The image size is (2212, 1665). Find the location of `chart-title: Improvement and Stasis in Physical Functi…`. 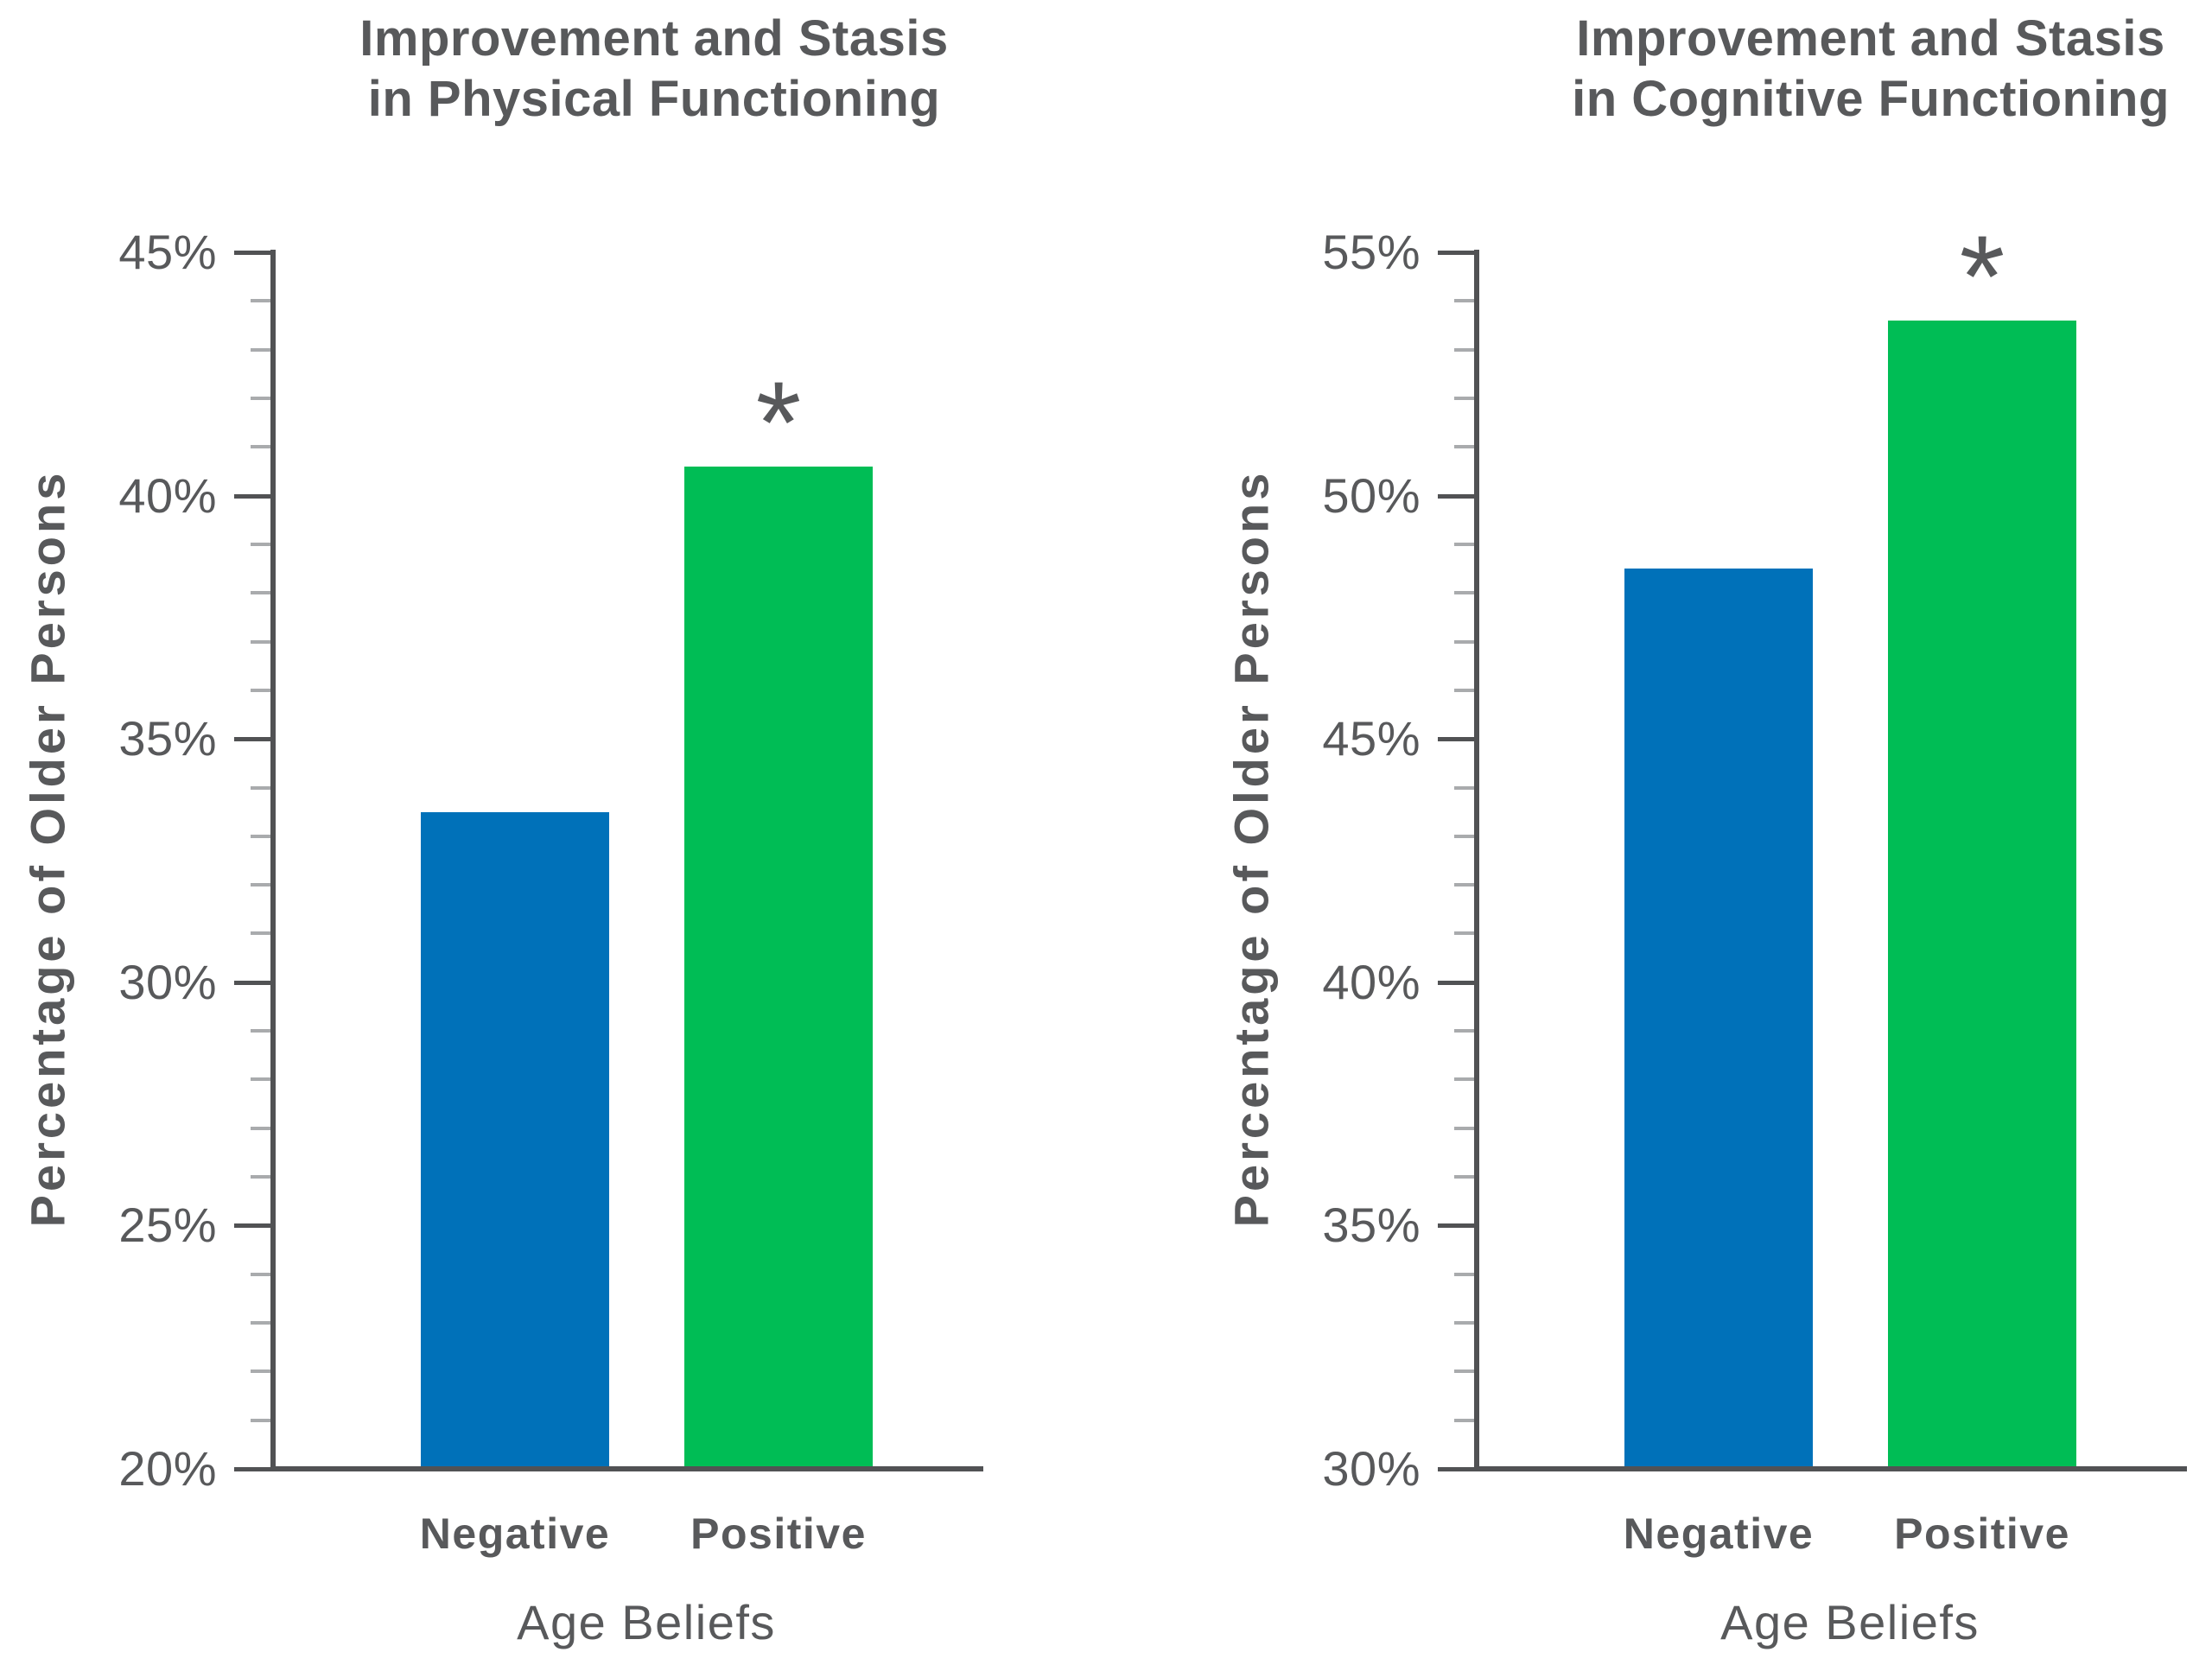

chart-title: Improvement and Stasis in Physical Functi… is located at coordinates (654, 69).